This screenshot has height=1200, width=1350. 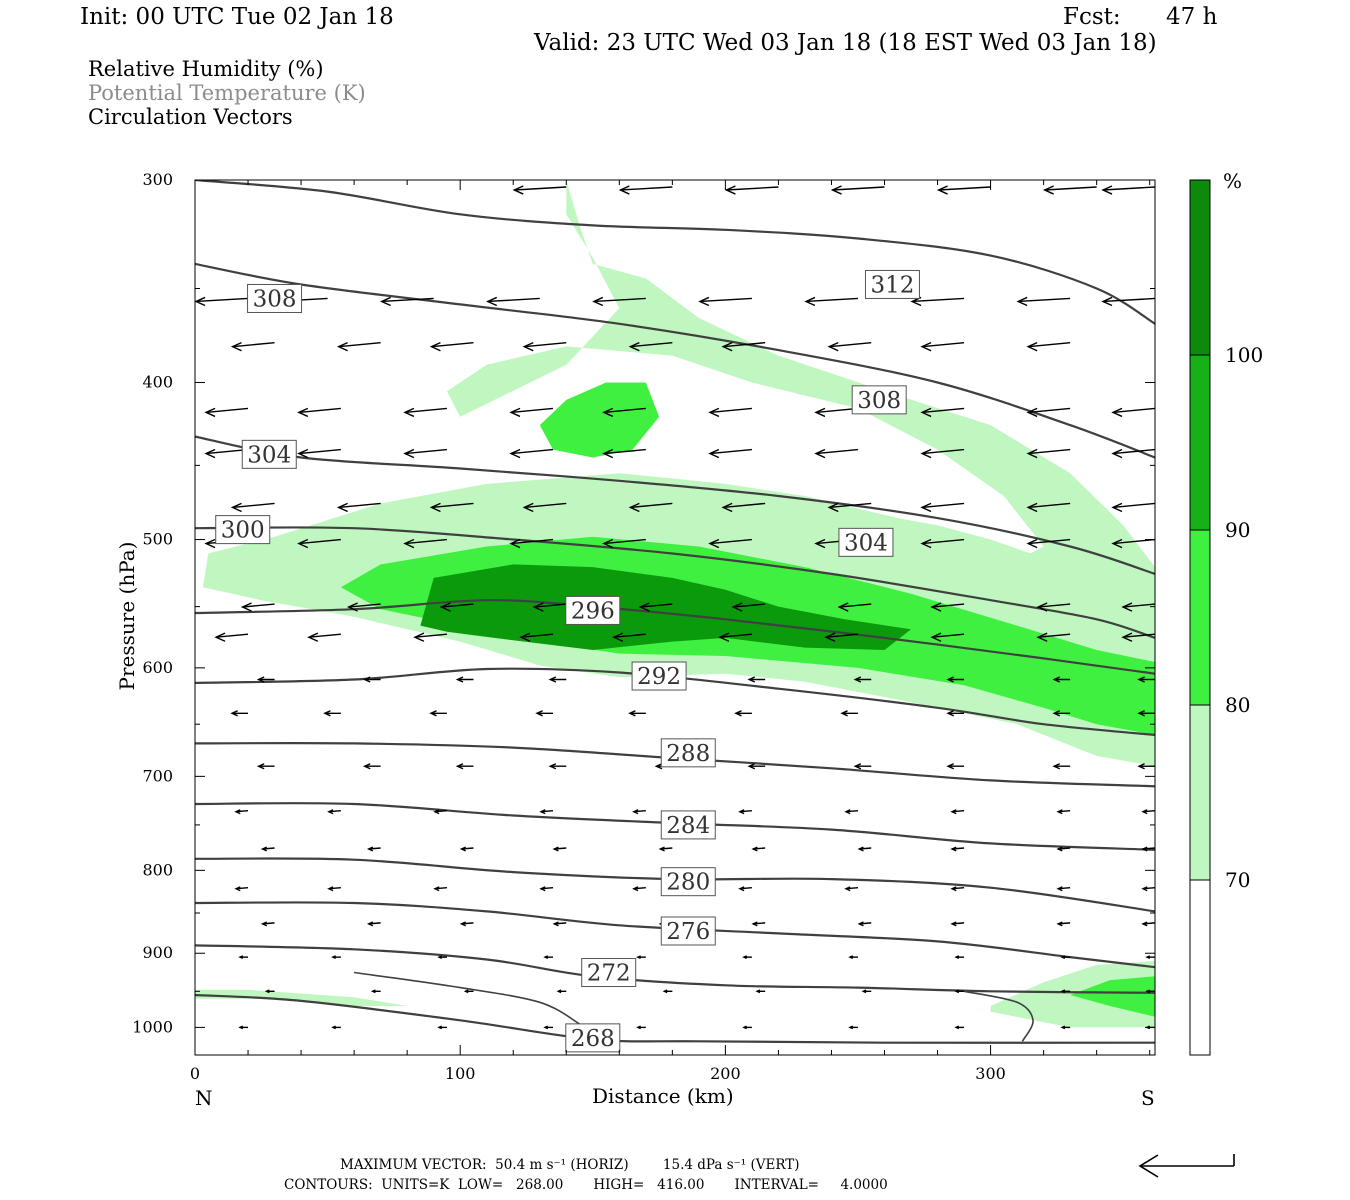 I want to click on svg-text: 268, so click(x=593, y=1039).